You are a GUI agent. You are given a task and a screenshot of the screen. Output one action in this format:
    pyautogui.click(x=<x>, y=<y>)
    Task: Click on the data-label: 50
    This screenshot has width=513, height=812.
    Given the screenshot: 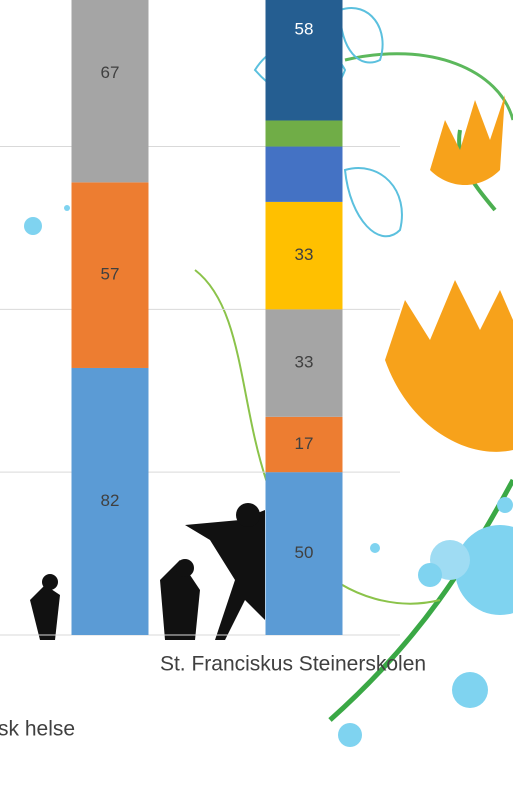 What is the action you would take?
    pyautogui.click(x=304, y=552)
    